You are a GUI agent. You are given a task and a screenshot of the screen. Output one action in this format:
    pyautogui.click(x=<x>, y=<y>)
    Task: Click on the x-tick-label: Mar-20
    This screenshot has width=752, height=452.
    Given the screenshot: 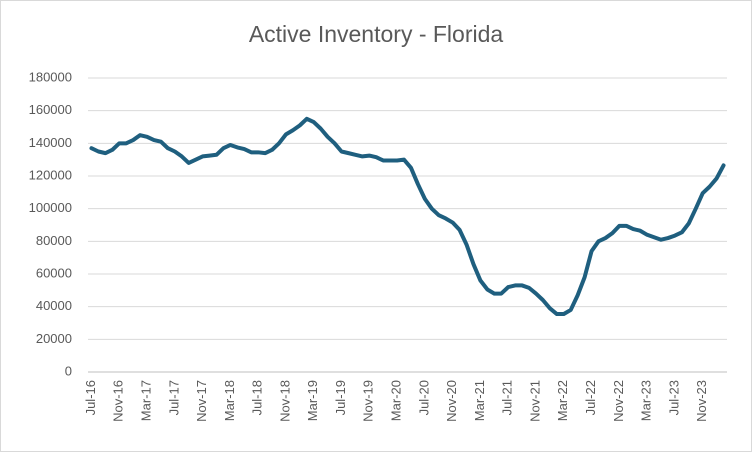 What is the action you would take?
    pyautogui.click(x=396, y=400)
    